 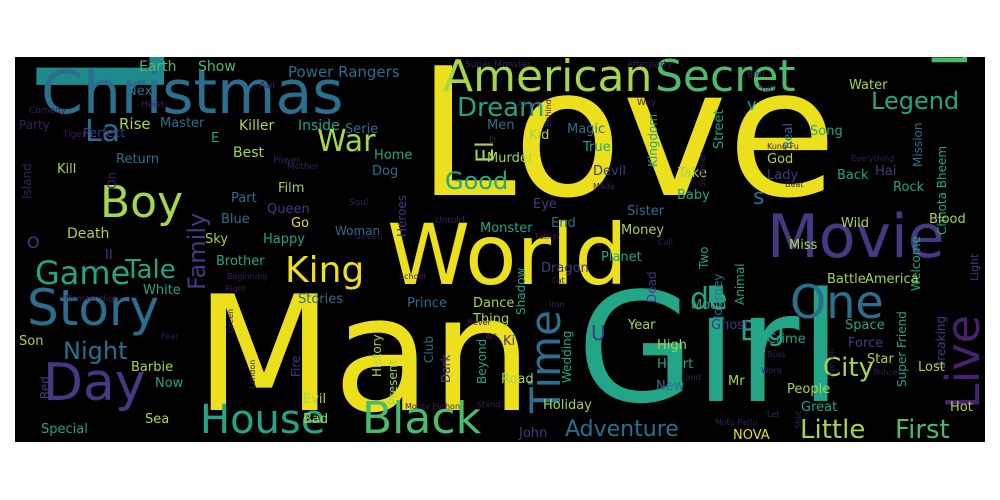 What do you see at coordinates (321, 299) in the screenshot?
I see `cloud-word: Stories` at bounding box center [321, 299].